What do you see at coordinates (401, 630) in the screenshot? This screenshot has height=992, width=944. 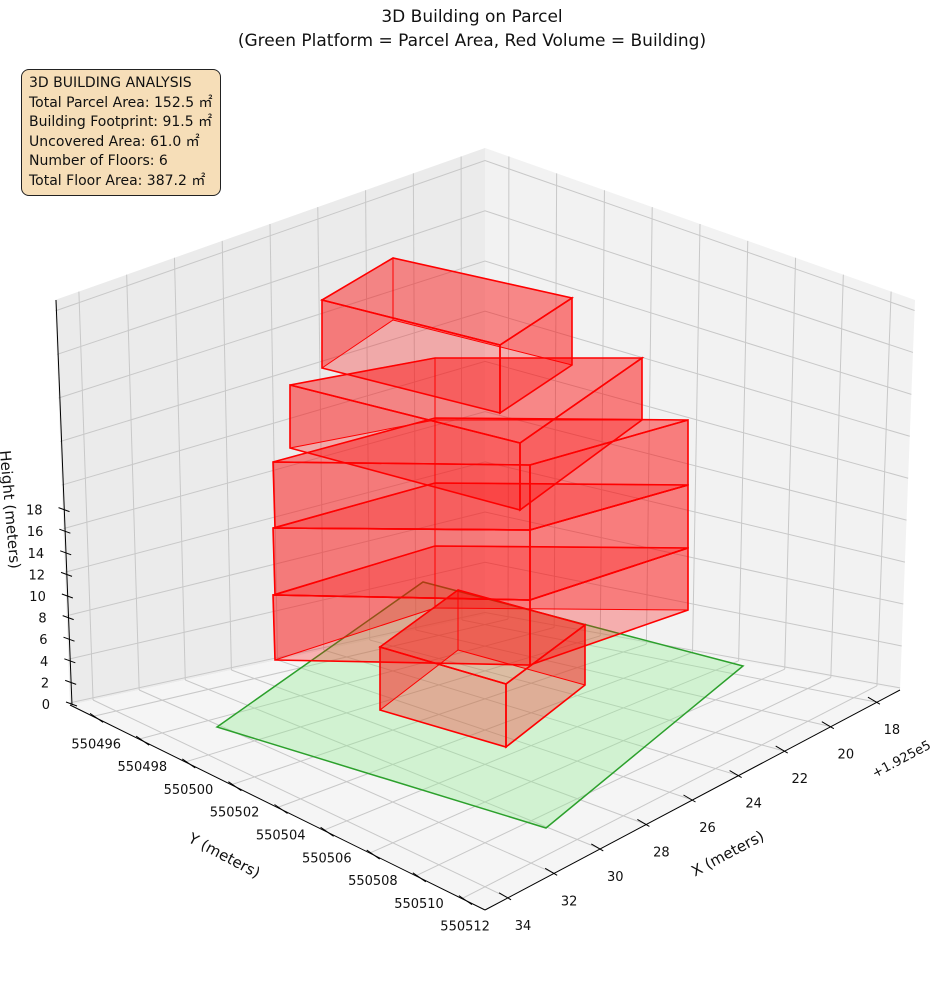 I see `floor-1-front-left-face` at bounding box center [401, 630].